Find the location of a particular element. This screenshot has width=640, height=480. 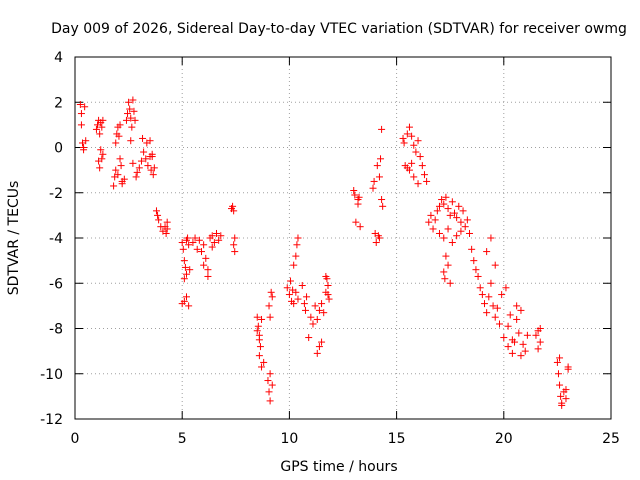

y-tick-label: -8 is located at coordinates (56, 330).